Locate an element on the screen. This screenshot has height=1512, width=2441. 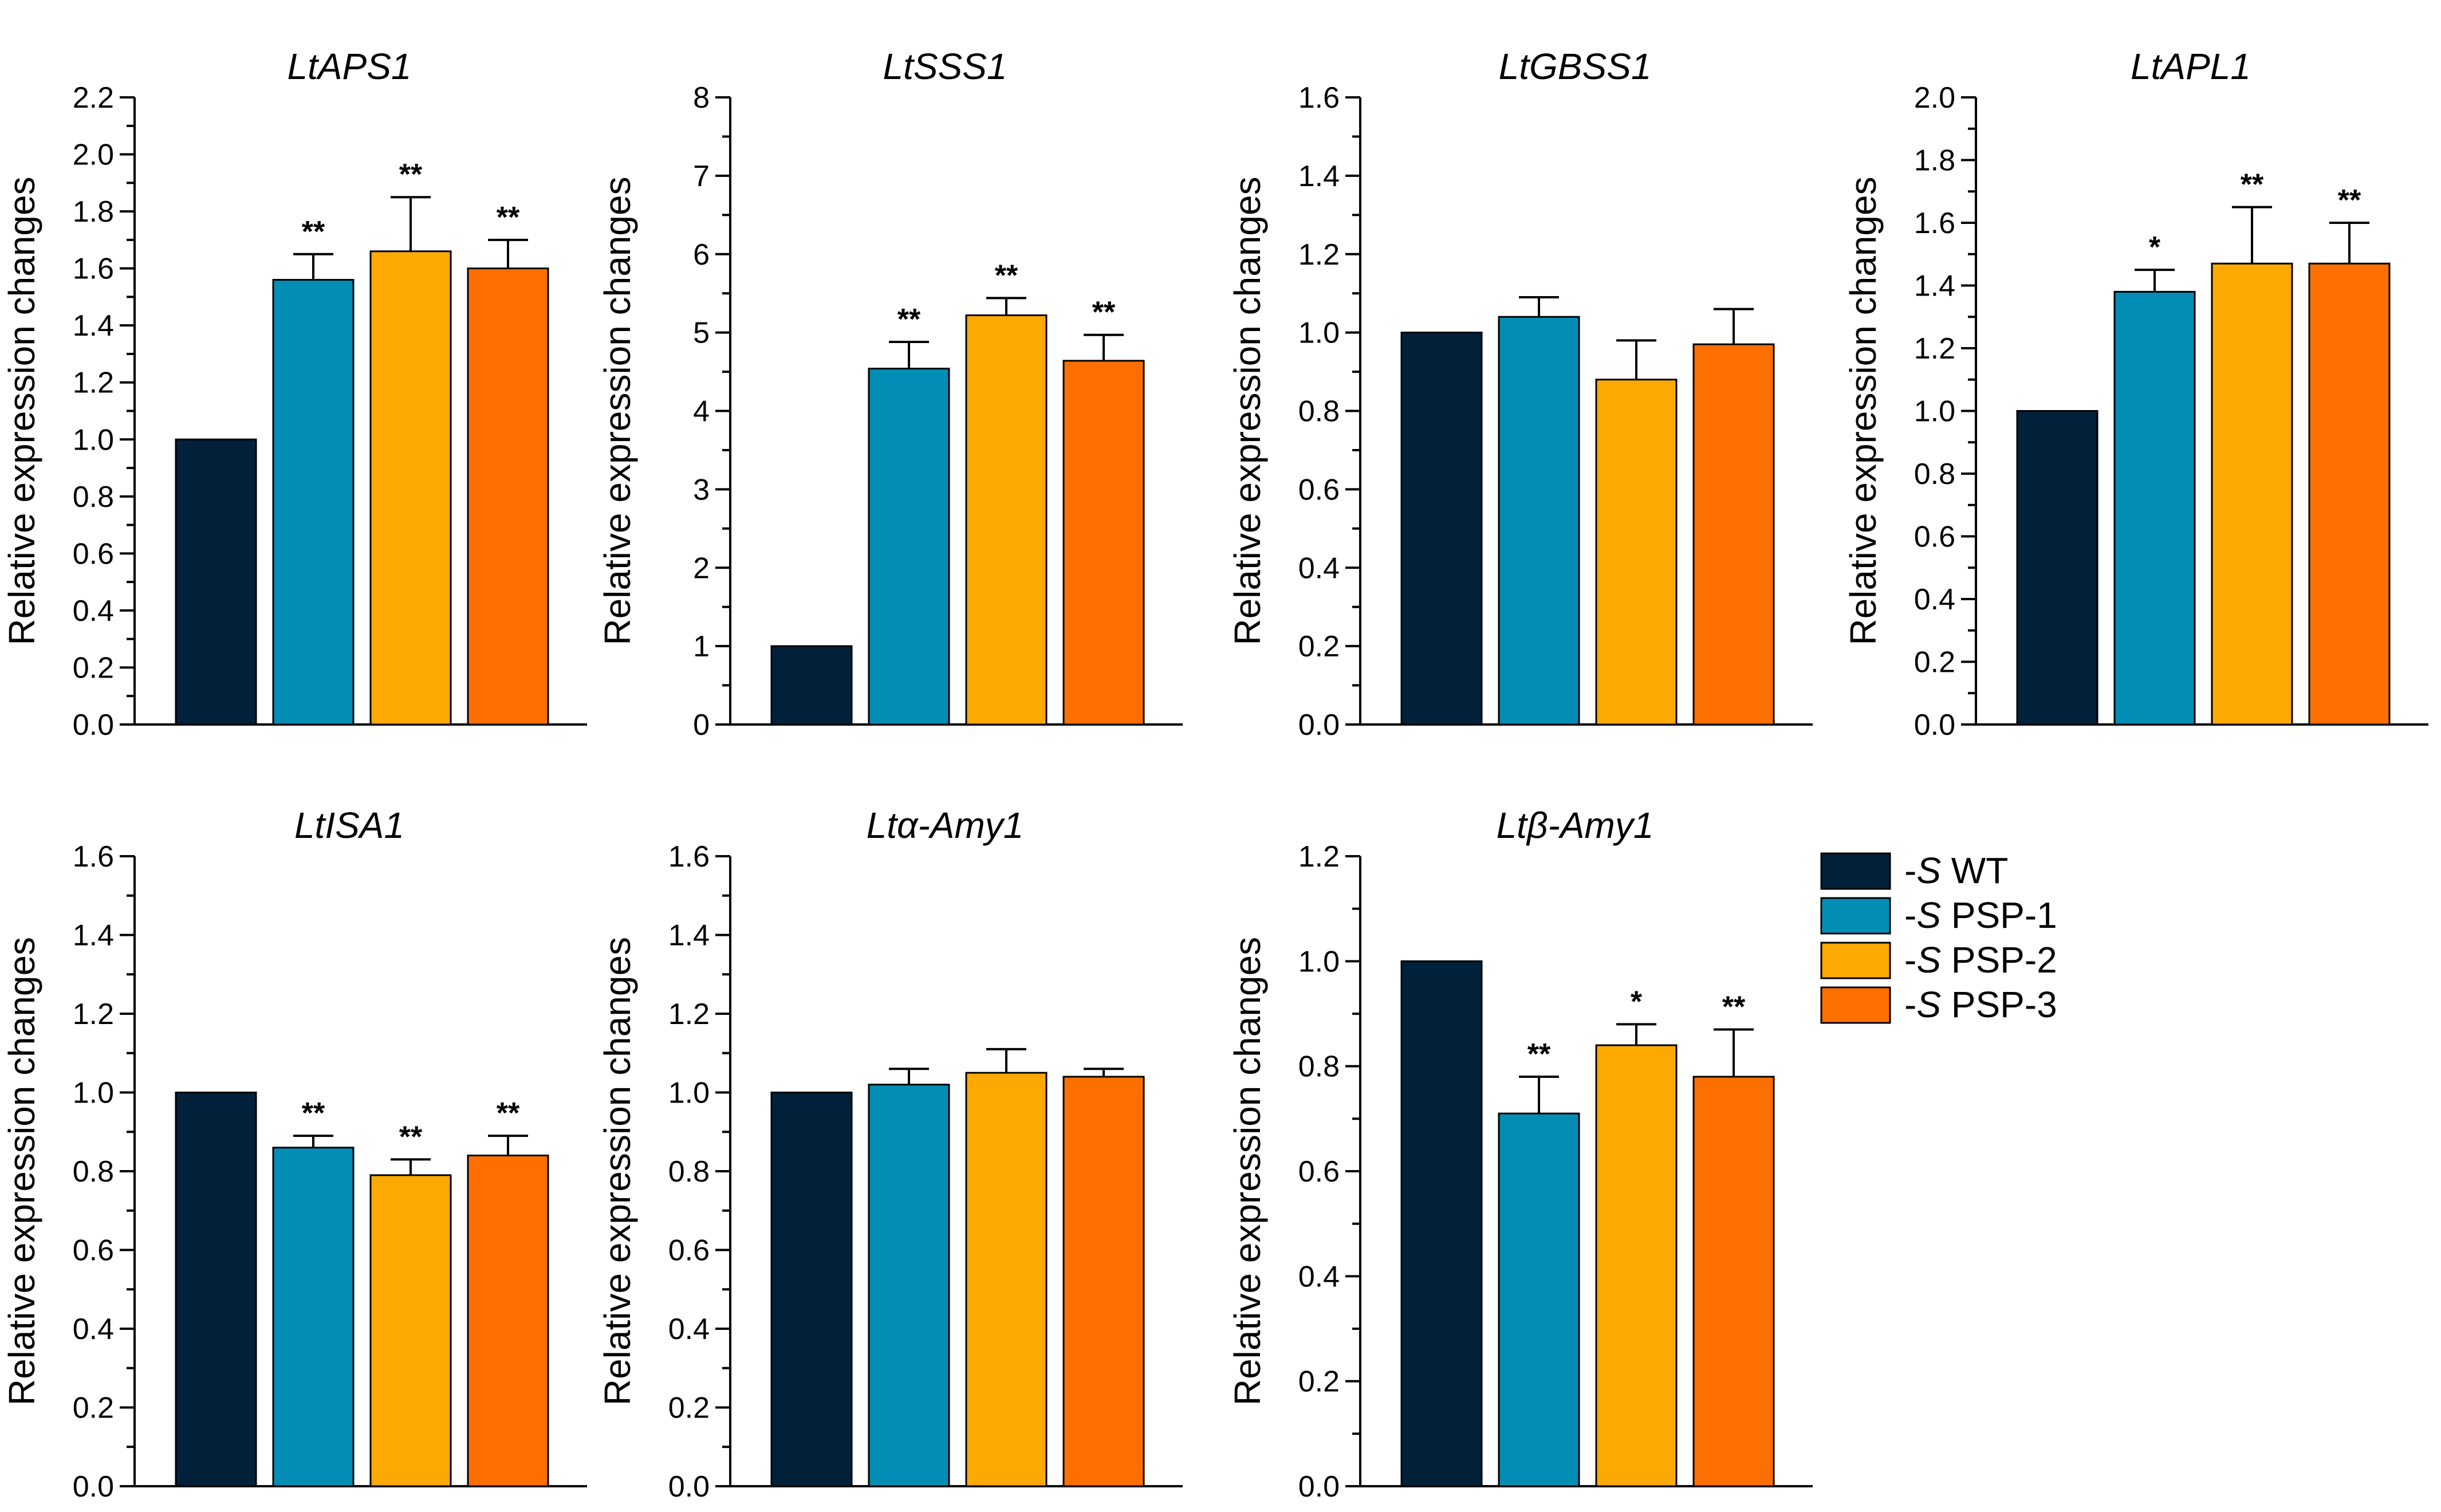
significance-marker: * is located at coordinates (1637, 1002).